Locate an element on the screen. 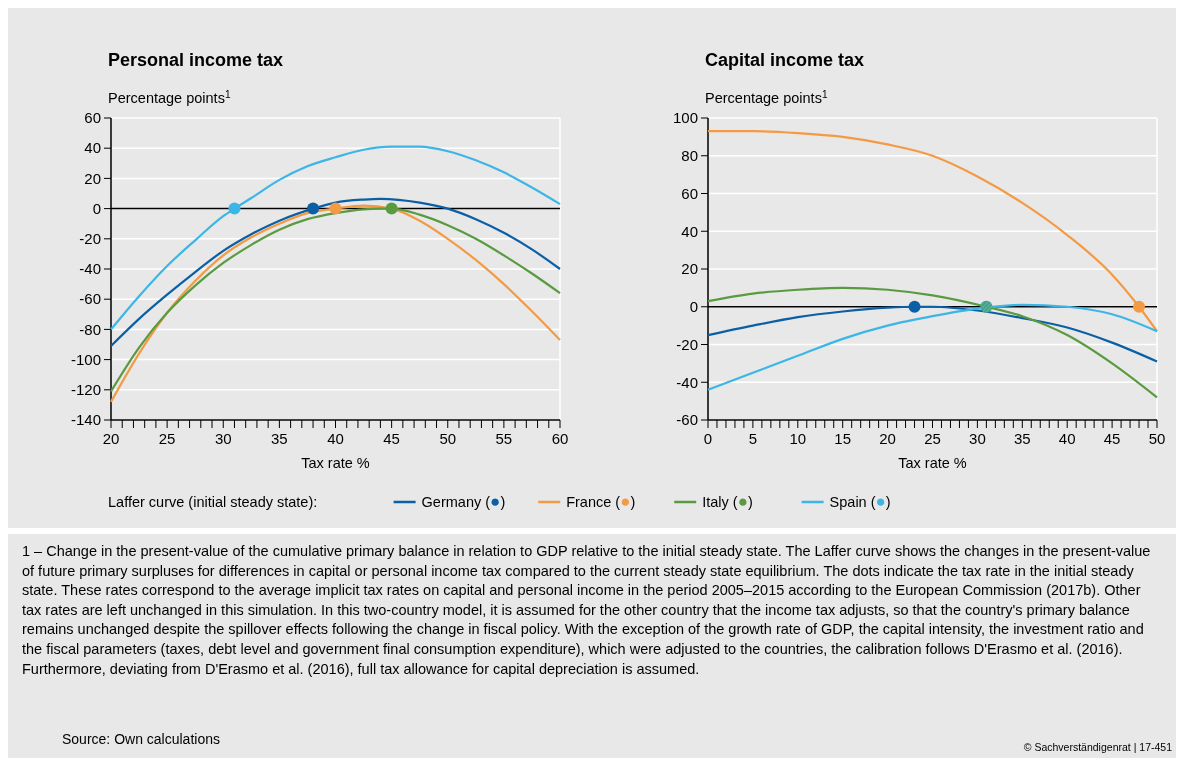  y-tick-label: -80 is located at coordinates (90, 329).